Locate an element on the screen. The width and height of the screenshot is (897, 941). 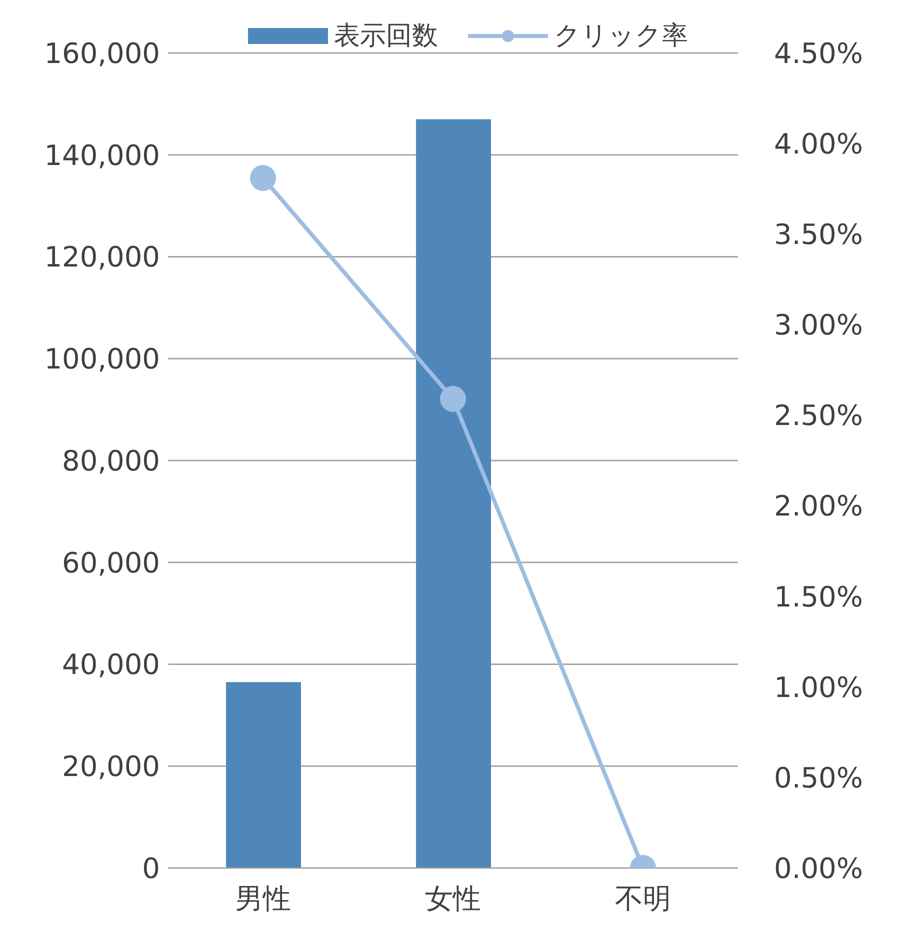
y2-tick-label: 0.50% is located at coordinates (818, 777).